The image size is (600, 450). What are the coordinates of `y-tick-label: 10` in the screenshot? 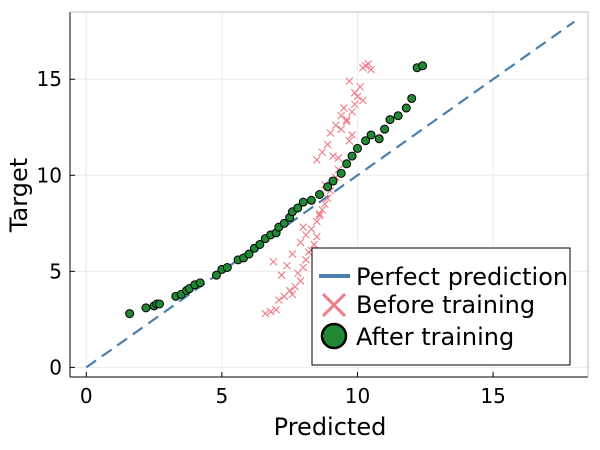 It's located at (49, 175).